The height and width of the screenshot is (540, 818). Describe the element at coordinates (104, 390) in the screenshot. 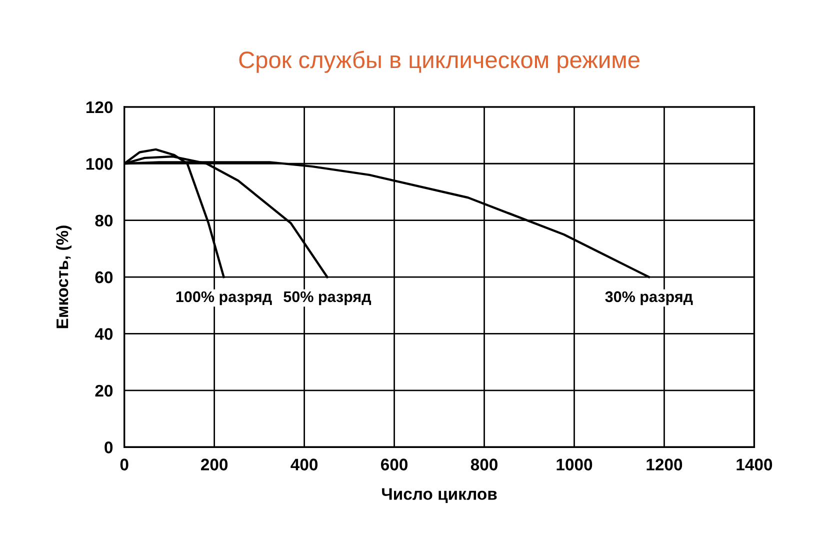

I see `y-tick-label: 20` at that location.